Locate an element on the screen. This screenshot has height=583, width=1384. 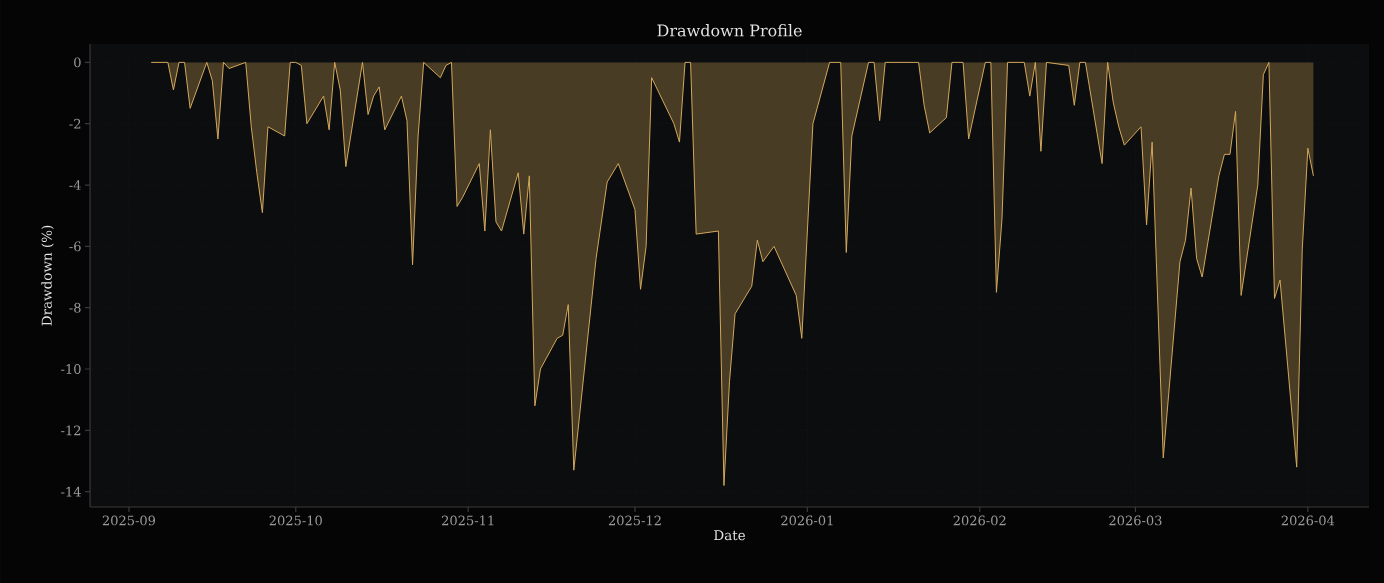
x-tick-label: 2025-09 is located at coordinates (129, 520).